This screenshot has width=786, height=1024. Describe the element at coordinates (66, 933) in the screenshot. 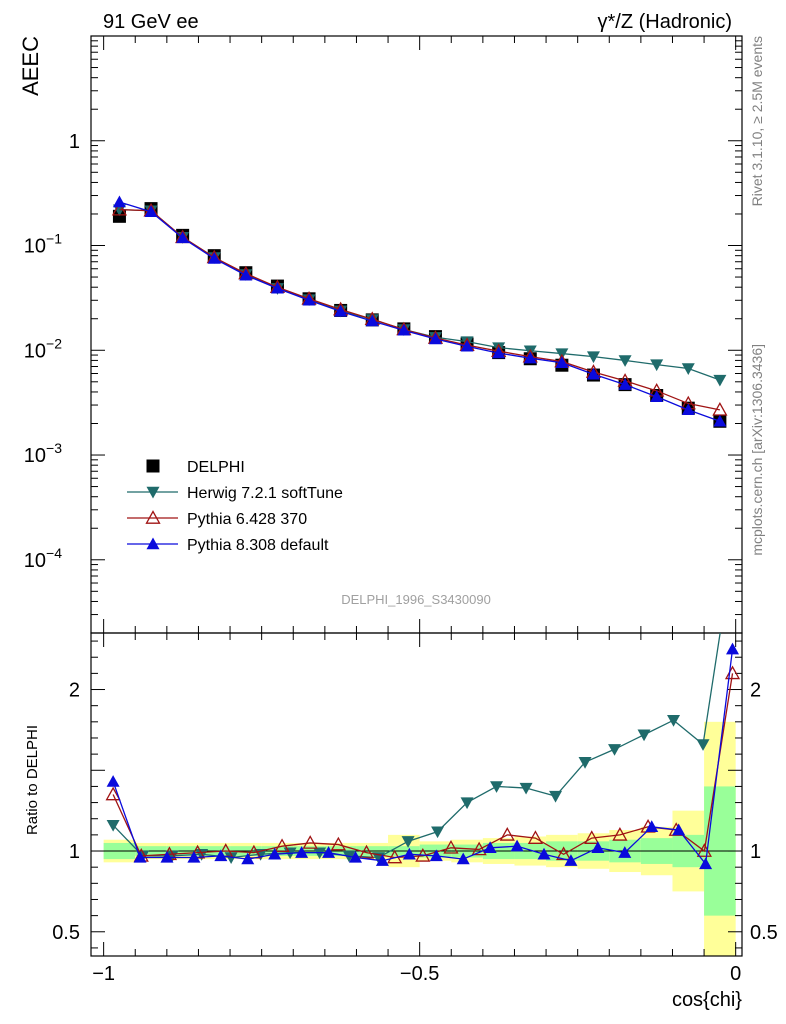

I see `ratio-y-tick-label: 0.5` at that location.